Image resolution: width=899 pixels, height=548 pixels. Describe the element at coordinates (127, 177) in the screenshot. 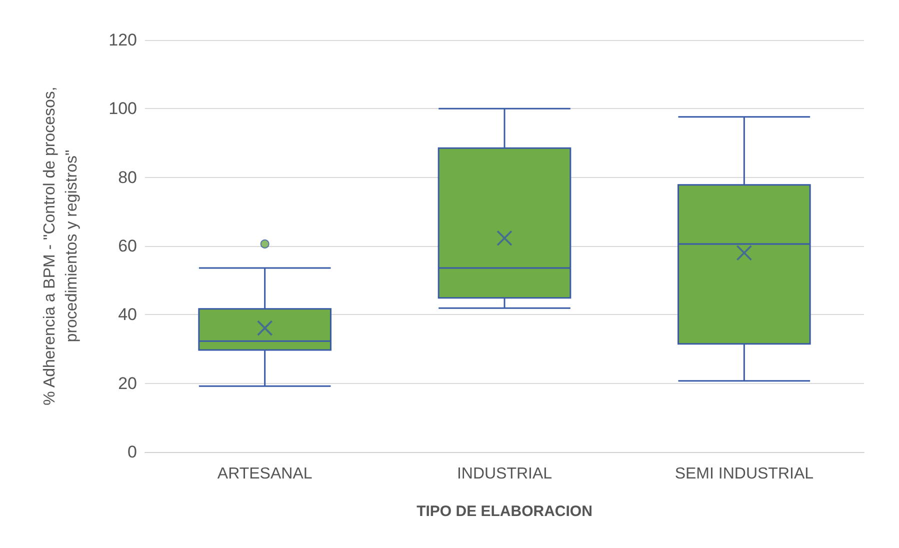

I see `y-tick-label: 80` at that location.